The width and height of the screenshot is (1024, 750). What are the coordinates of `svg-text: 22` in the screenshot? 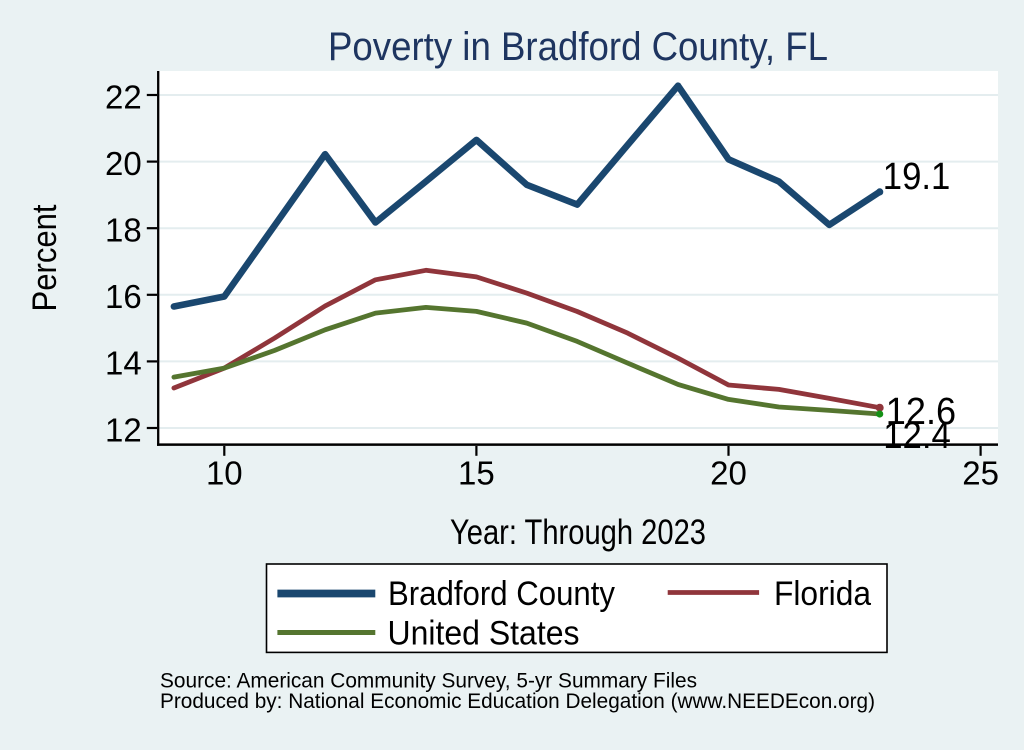 It's located at (123, 96).